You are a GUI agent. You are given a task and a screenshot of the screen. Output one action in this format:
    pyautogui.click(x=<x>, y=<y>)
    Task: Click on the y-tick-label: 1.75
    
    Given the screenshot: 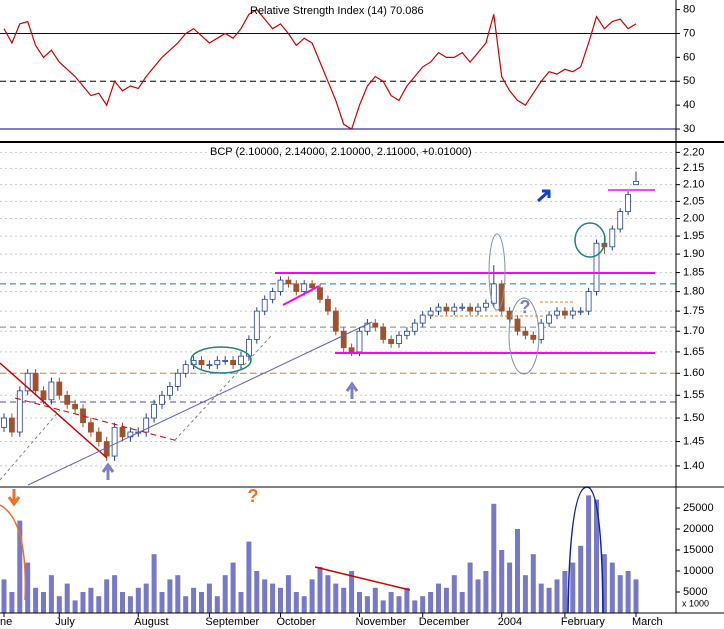 What is the action you would take?
    pyautogui.click(x=693, y=311)
    